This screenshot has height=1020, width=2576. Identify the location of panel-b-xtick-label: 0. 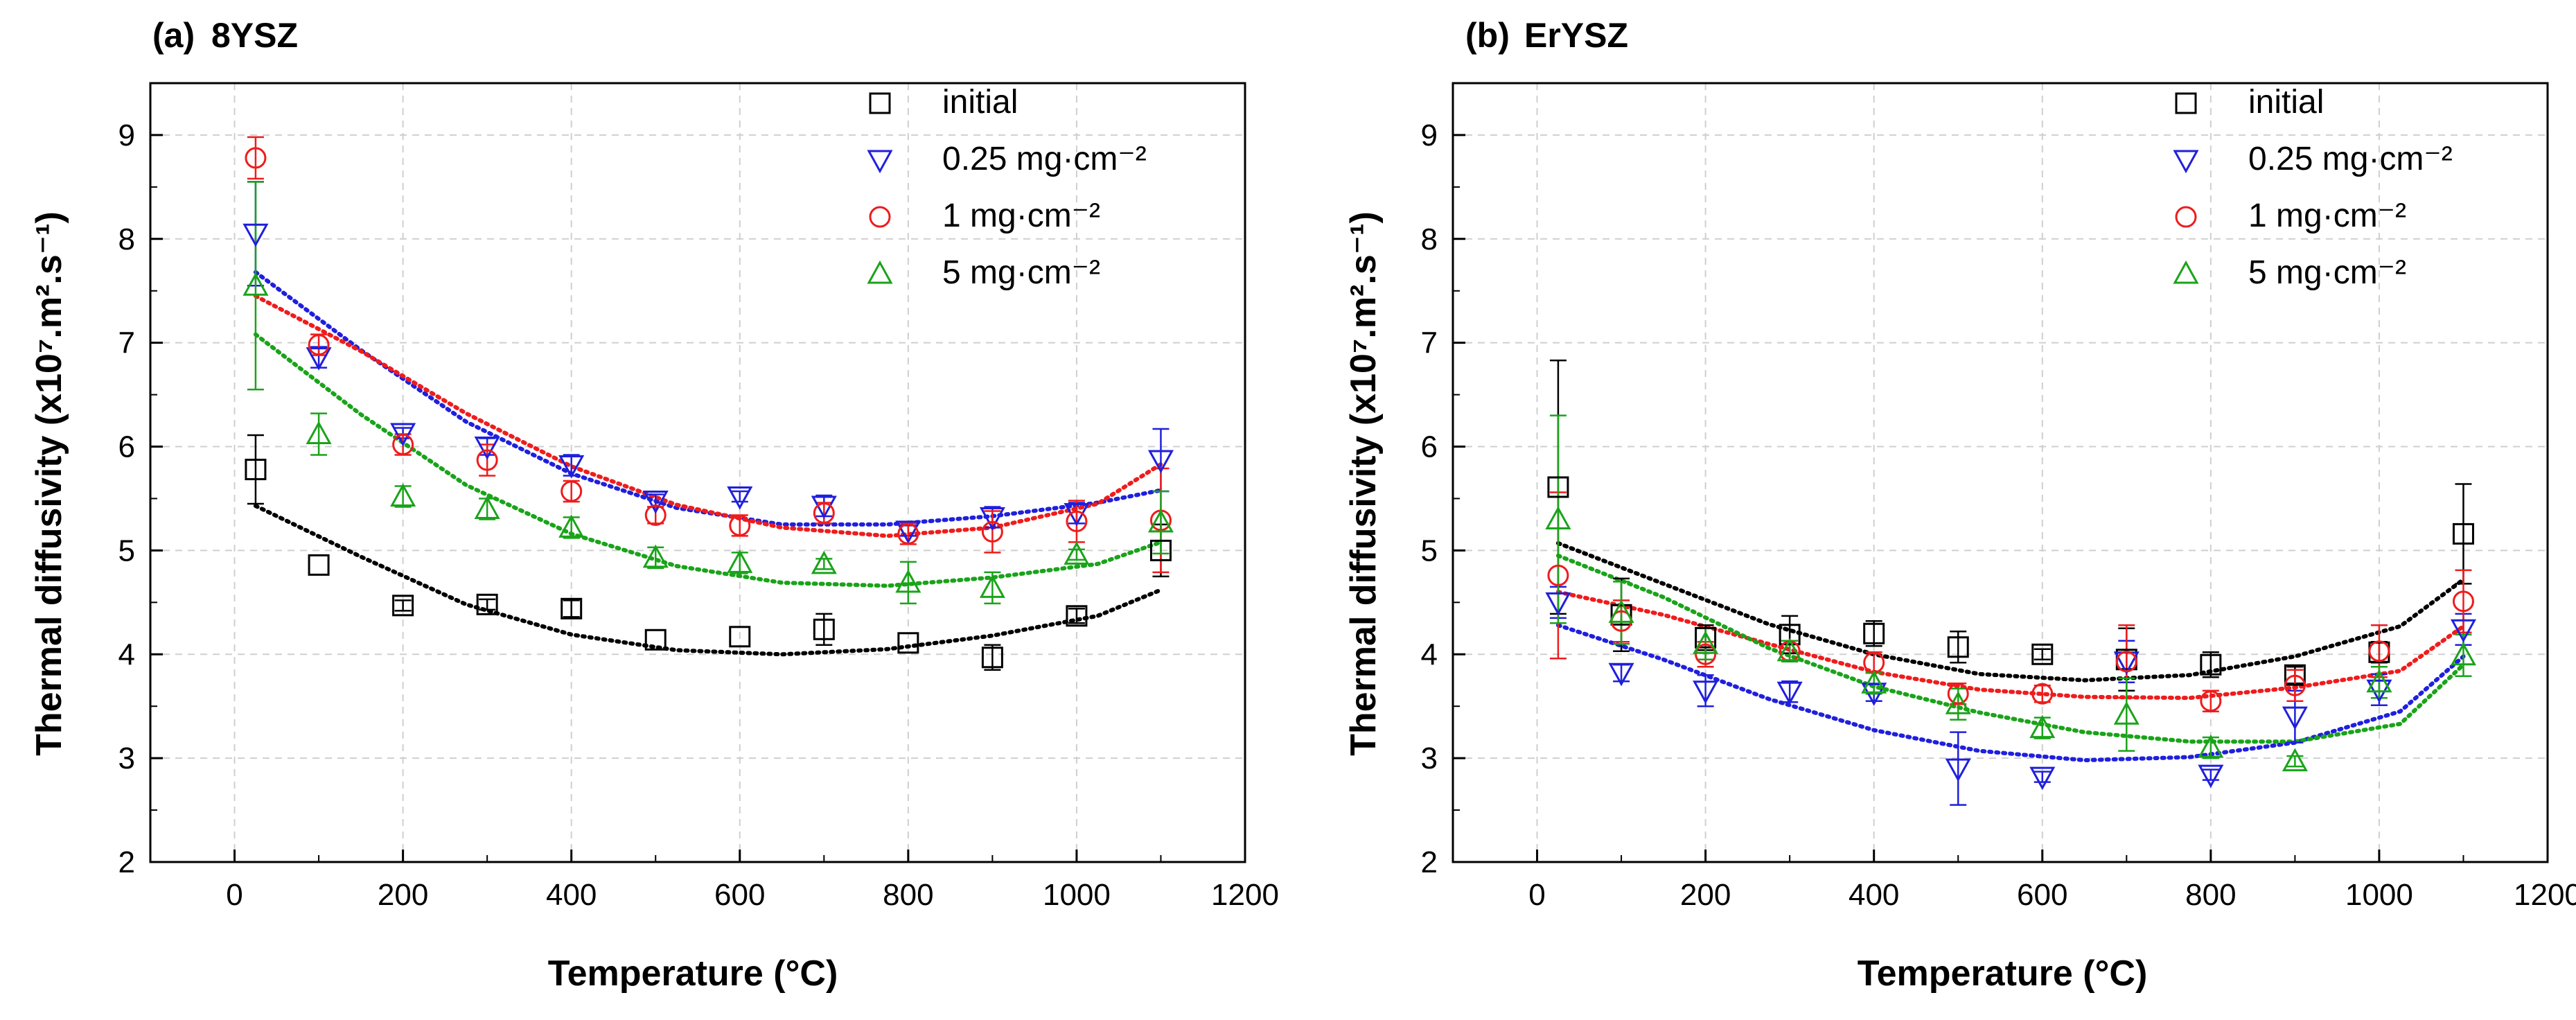
(1536, 895).